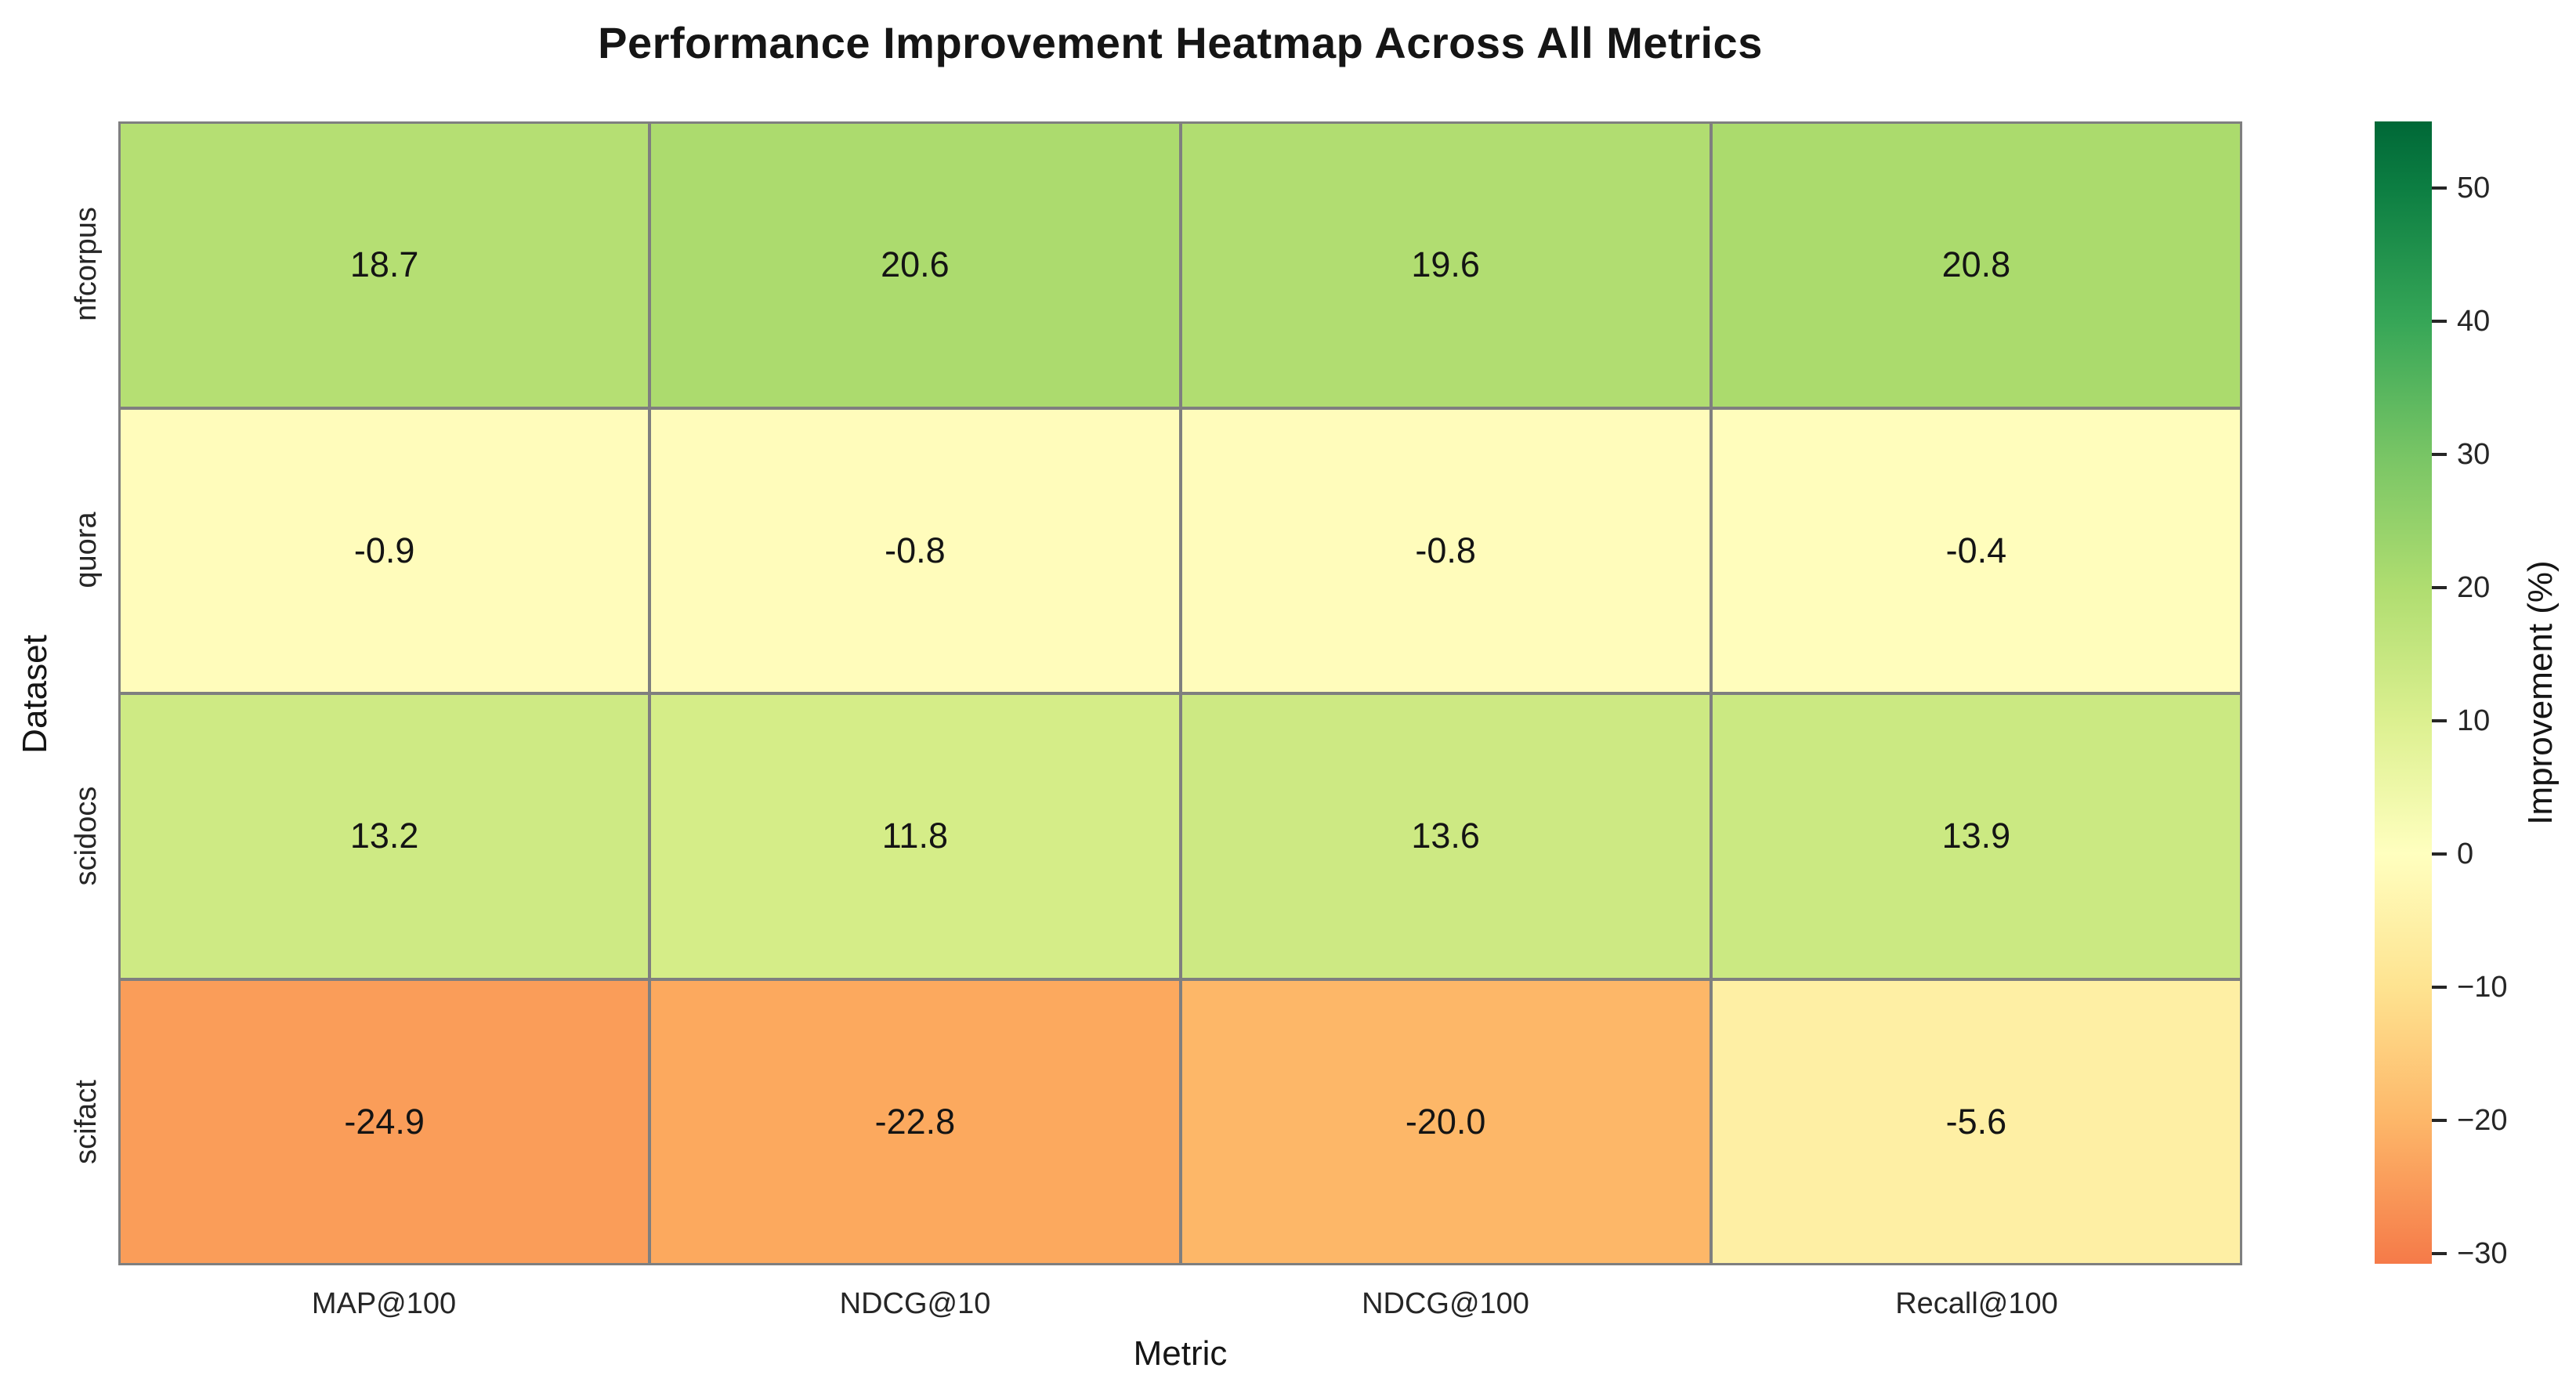 The image size is (2576, 1386). I want to click on colorbar-tick-label-40: 40, so click(2474, 321).